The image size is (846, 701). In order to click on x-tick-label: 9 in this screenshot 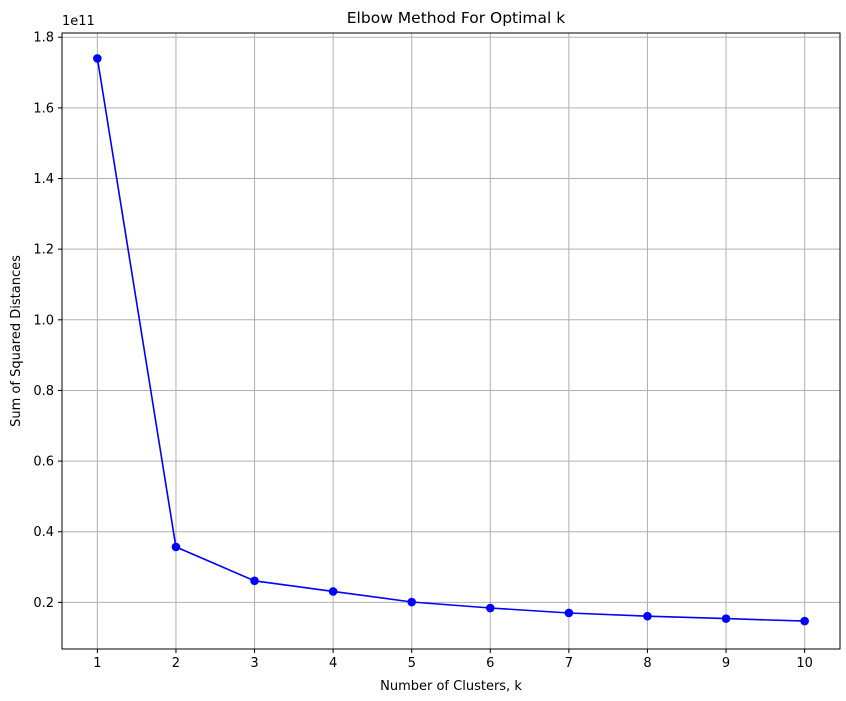, I will do `click(726, 663)`.